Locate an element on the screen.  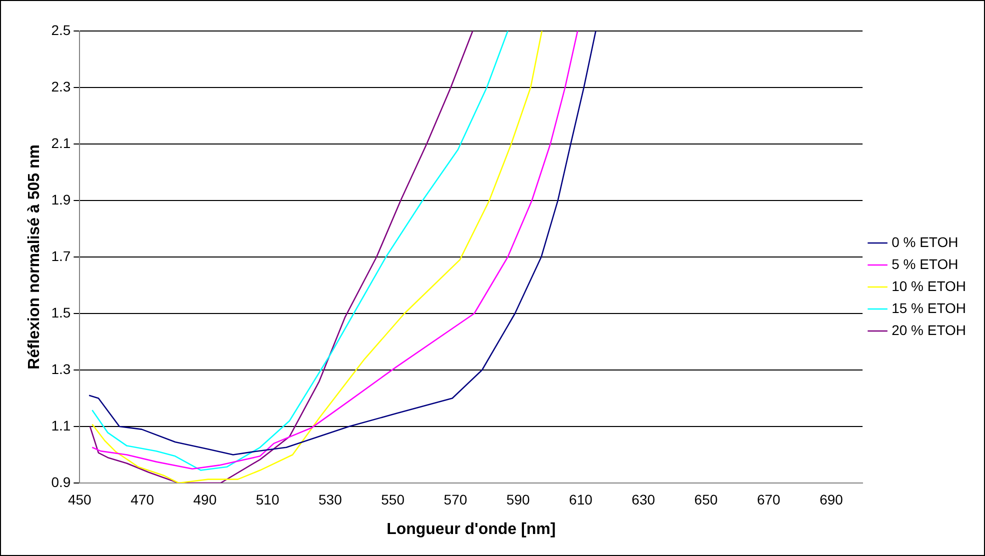
y-tick-label: 2.3 is located at coordinates (61, 86).